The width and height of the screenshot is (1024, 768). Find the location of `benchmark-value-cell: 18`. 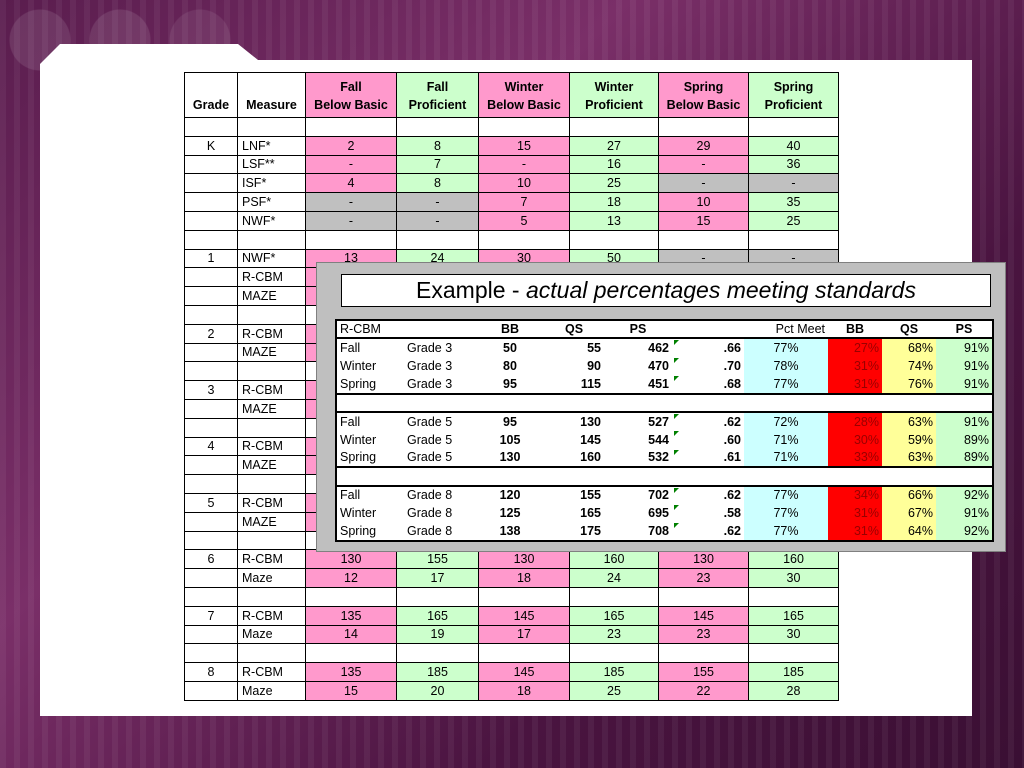

benchmark-value-cell: 18 is located at coordinates (524, 690).